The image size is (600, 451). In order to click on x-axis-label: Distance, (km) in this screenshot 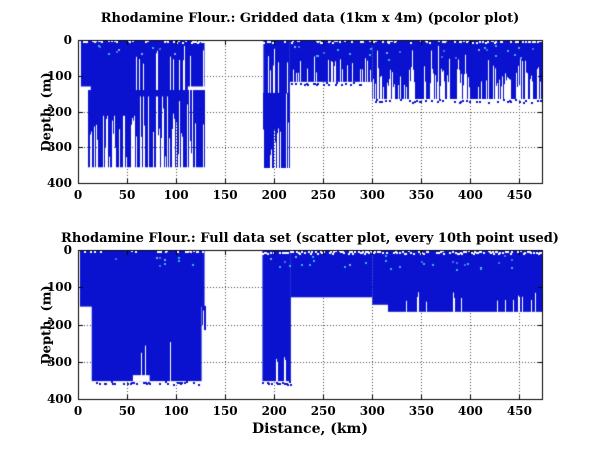, I will do `click(310, 429)`.